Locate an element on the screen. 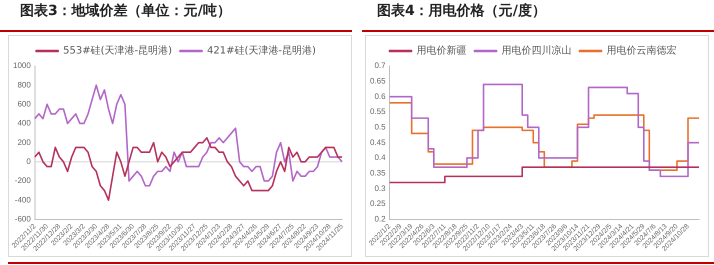 This screenshot has height=265, width=714. y-tick-label: 0.25 is located at coordinates (378, 203).